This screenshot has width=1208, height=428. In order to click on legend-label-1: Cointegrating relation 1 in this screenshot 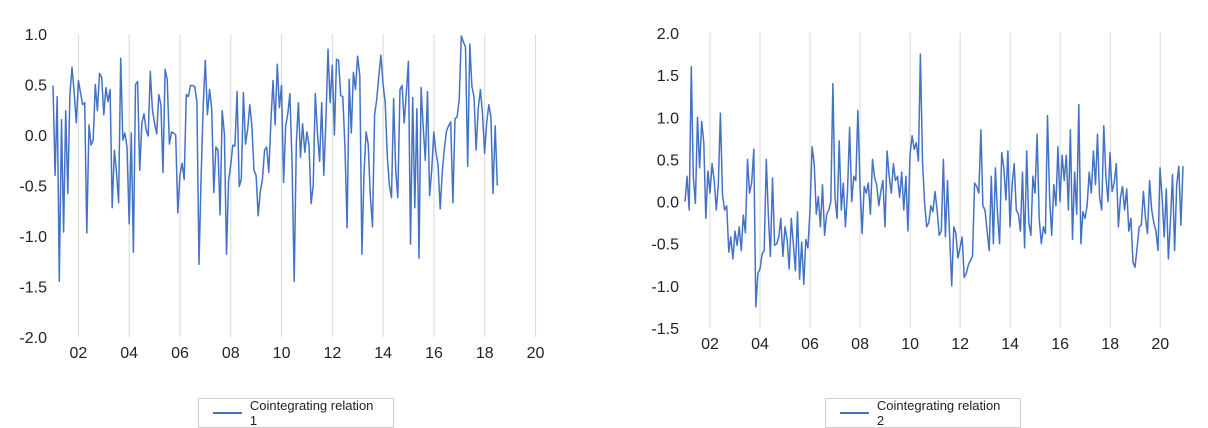, I will do `click(311, 413)`.